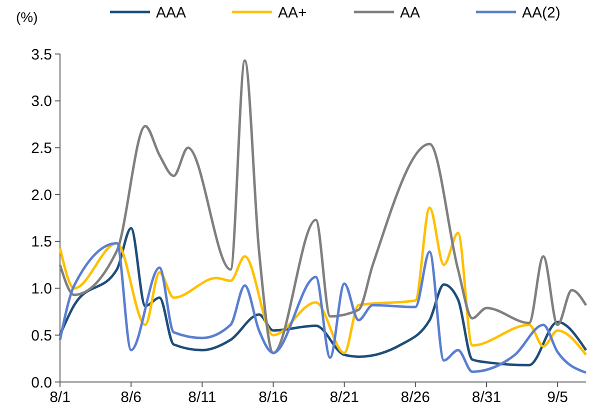 Image resolution: width=592 pixels, height=412 pixels. Describe the element at coordinates (41, 101) in the screenshot. I see `y-tick-label: 3.0` at that location.